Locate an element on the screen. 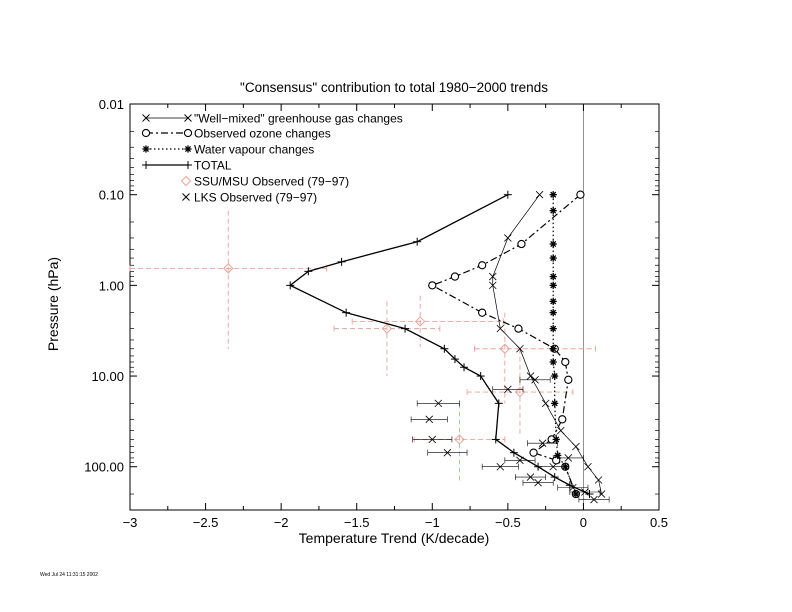  x-tick-label: −1.5 is located at coordinates (357, 522).